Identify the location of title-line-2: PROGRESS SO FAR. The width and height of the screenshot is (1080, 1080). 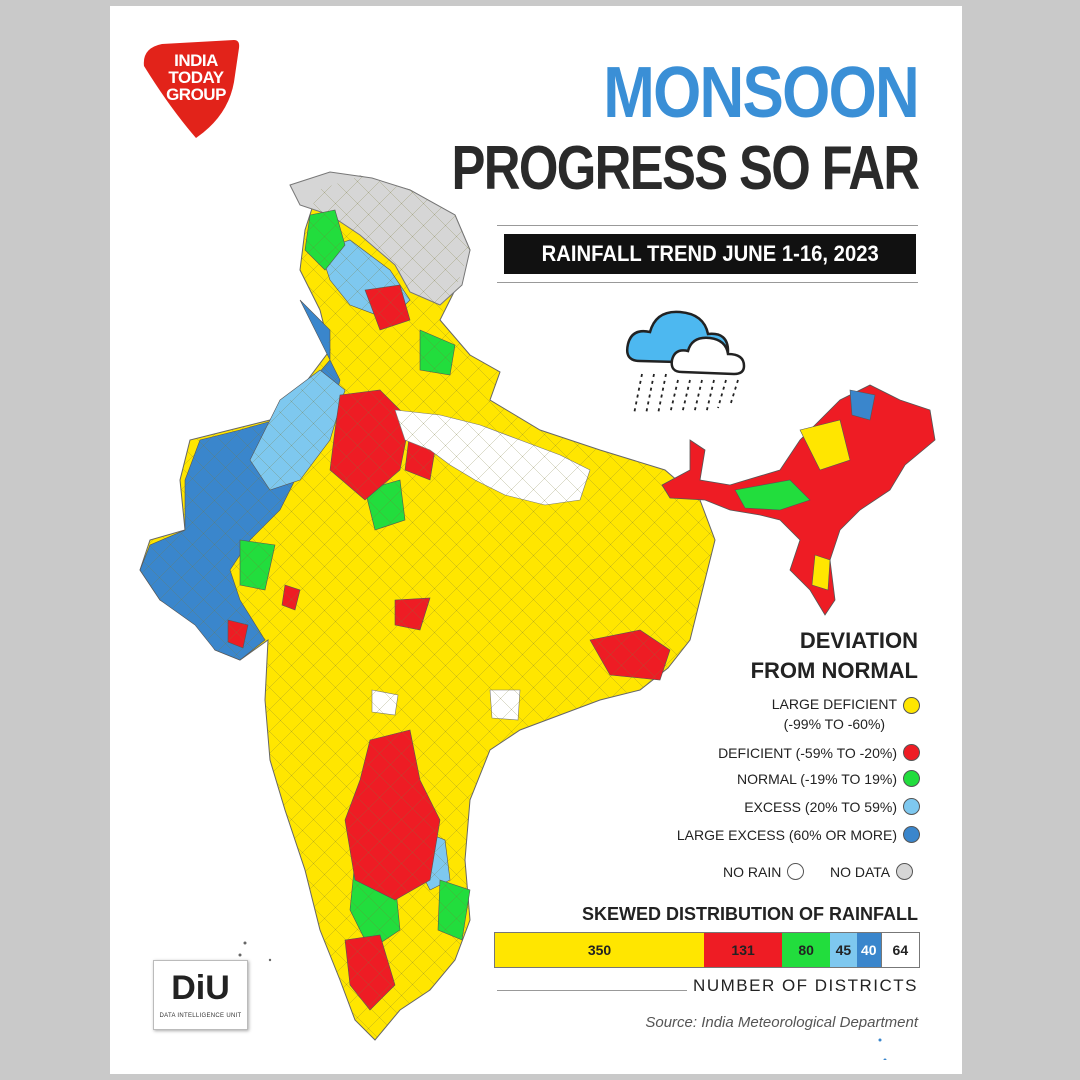
(685, 168).